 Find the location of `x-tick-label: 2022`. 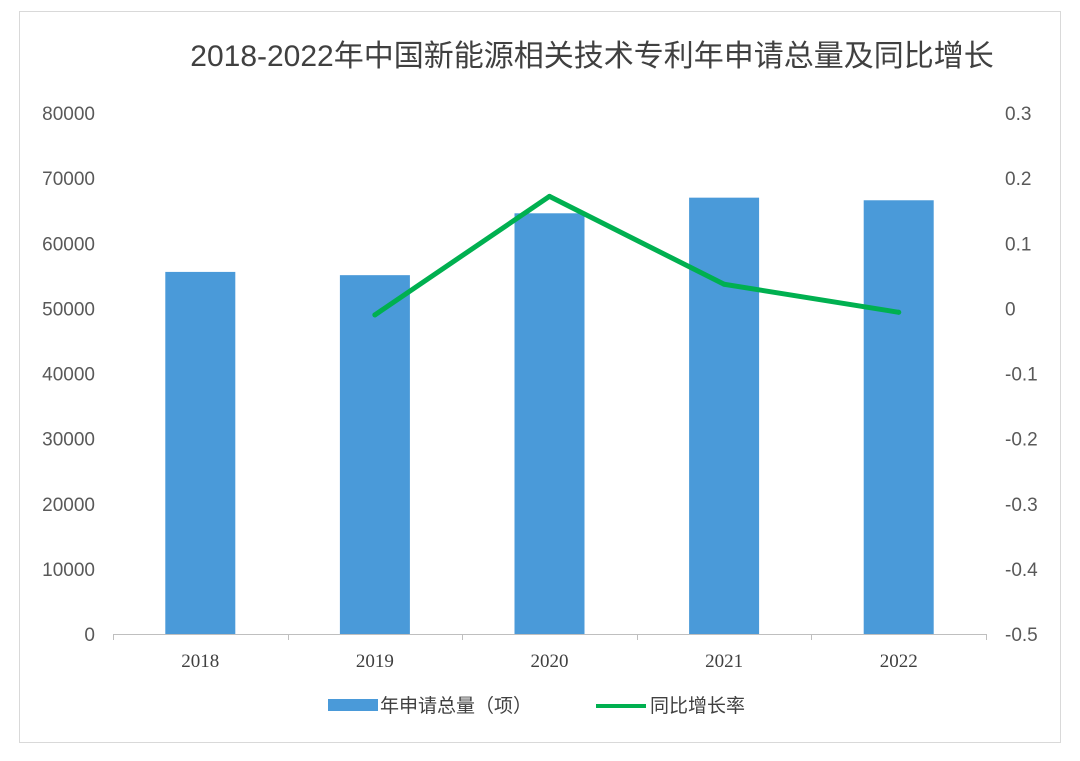

x-tick-label: 2022 is located at coordinates (899, 661).